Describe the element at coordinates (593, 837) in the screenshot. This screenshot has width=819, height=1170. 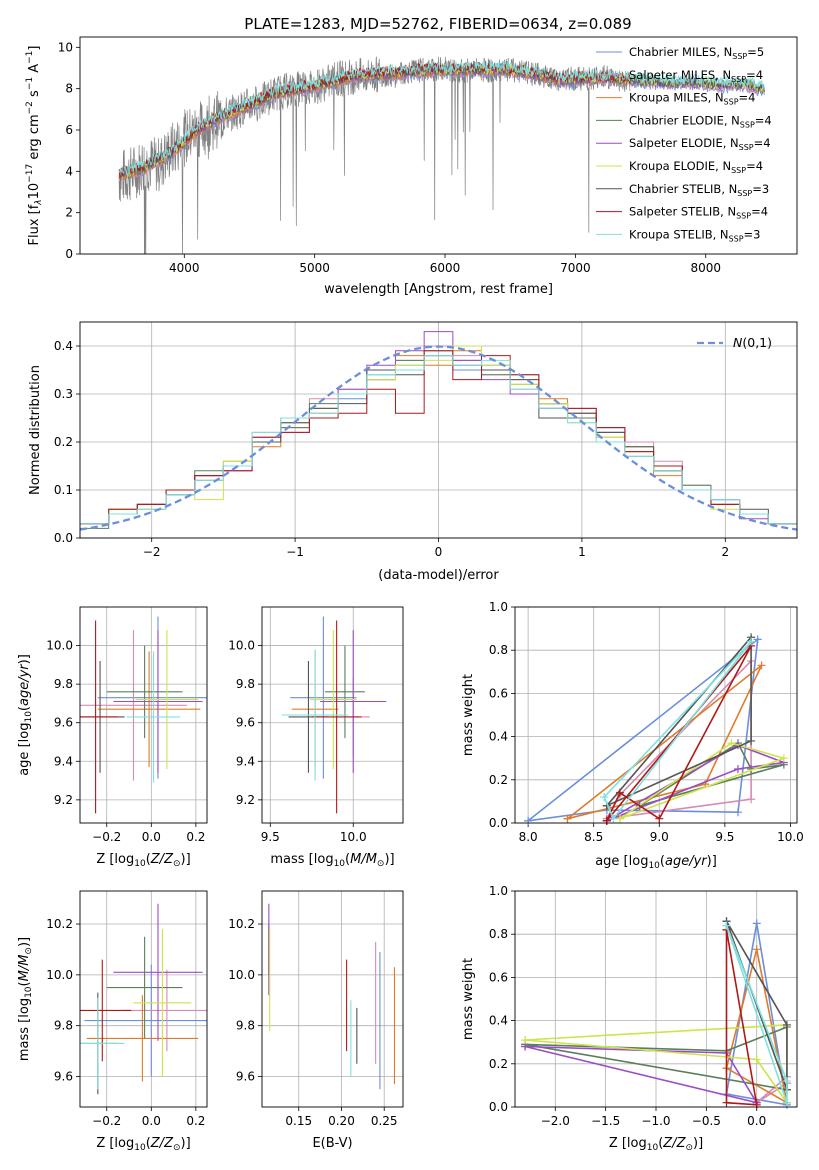
I see `x-tick-label: 8.5` at that location.